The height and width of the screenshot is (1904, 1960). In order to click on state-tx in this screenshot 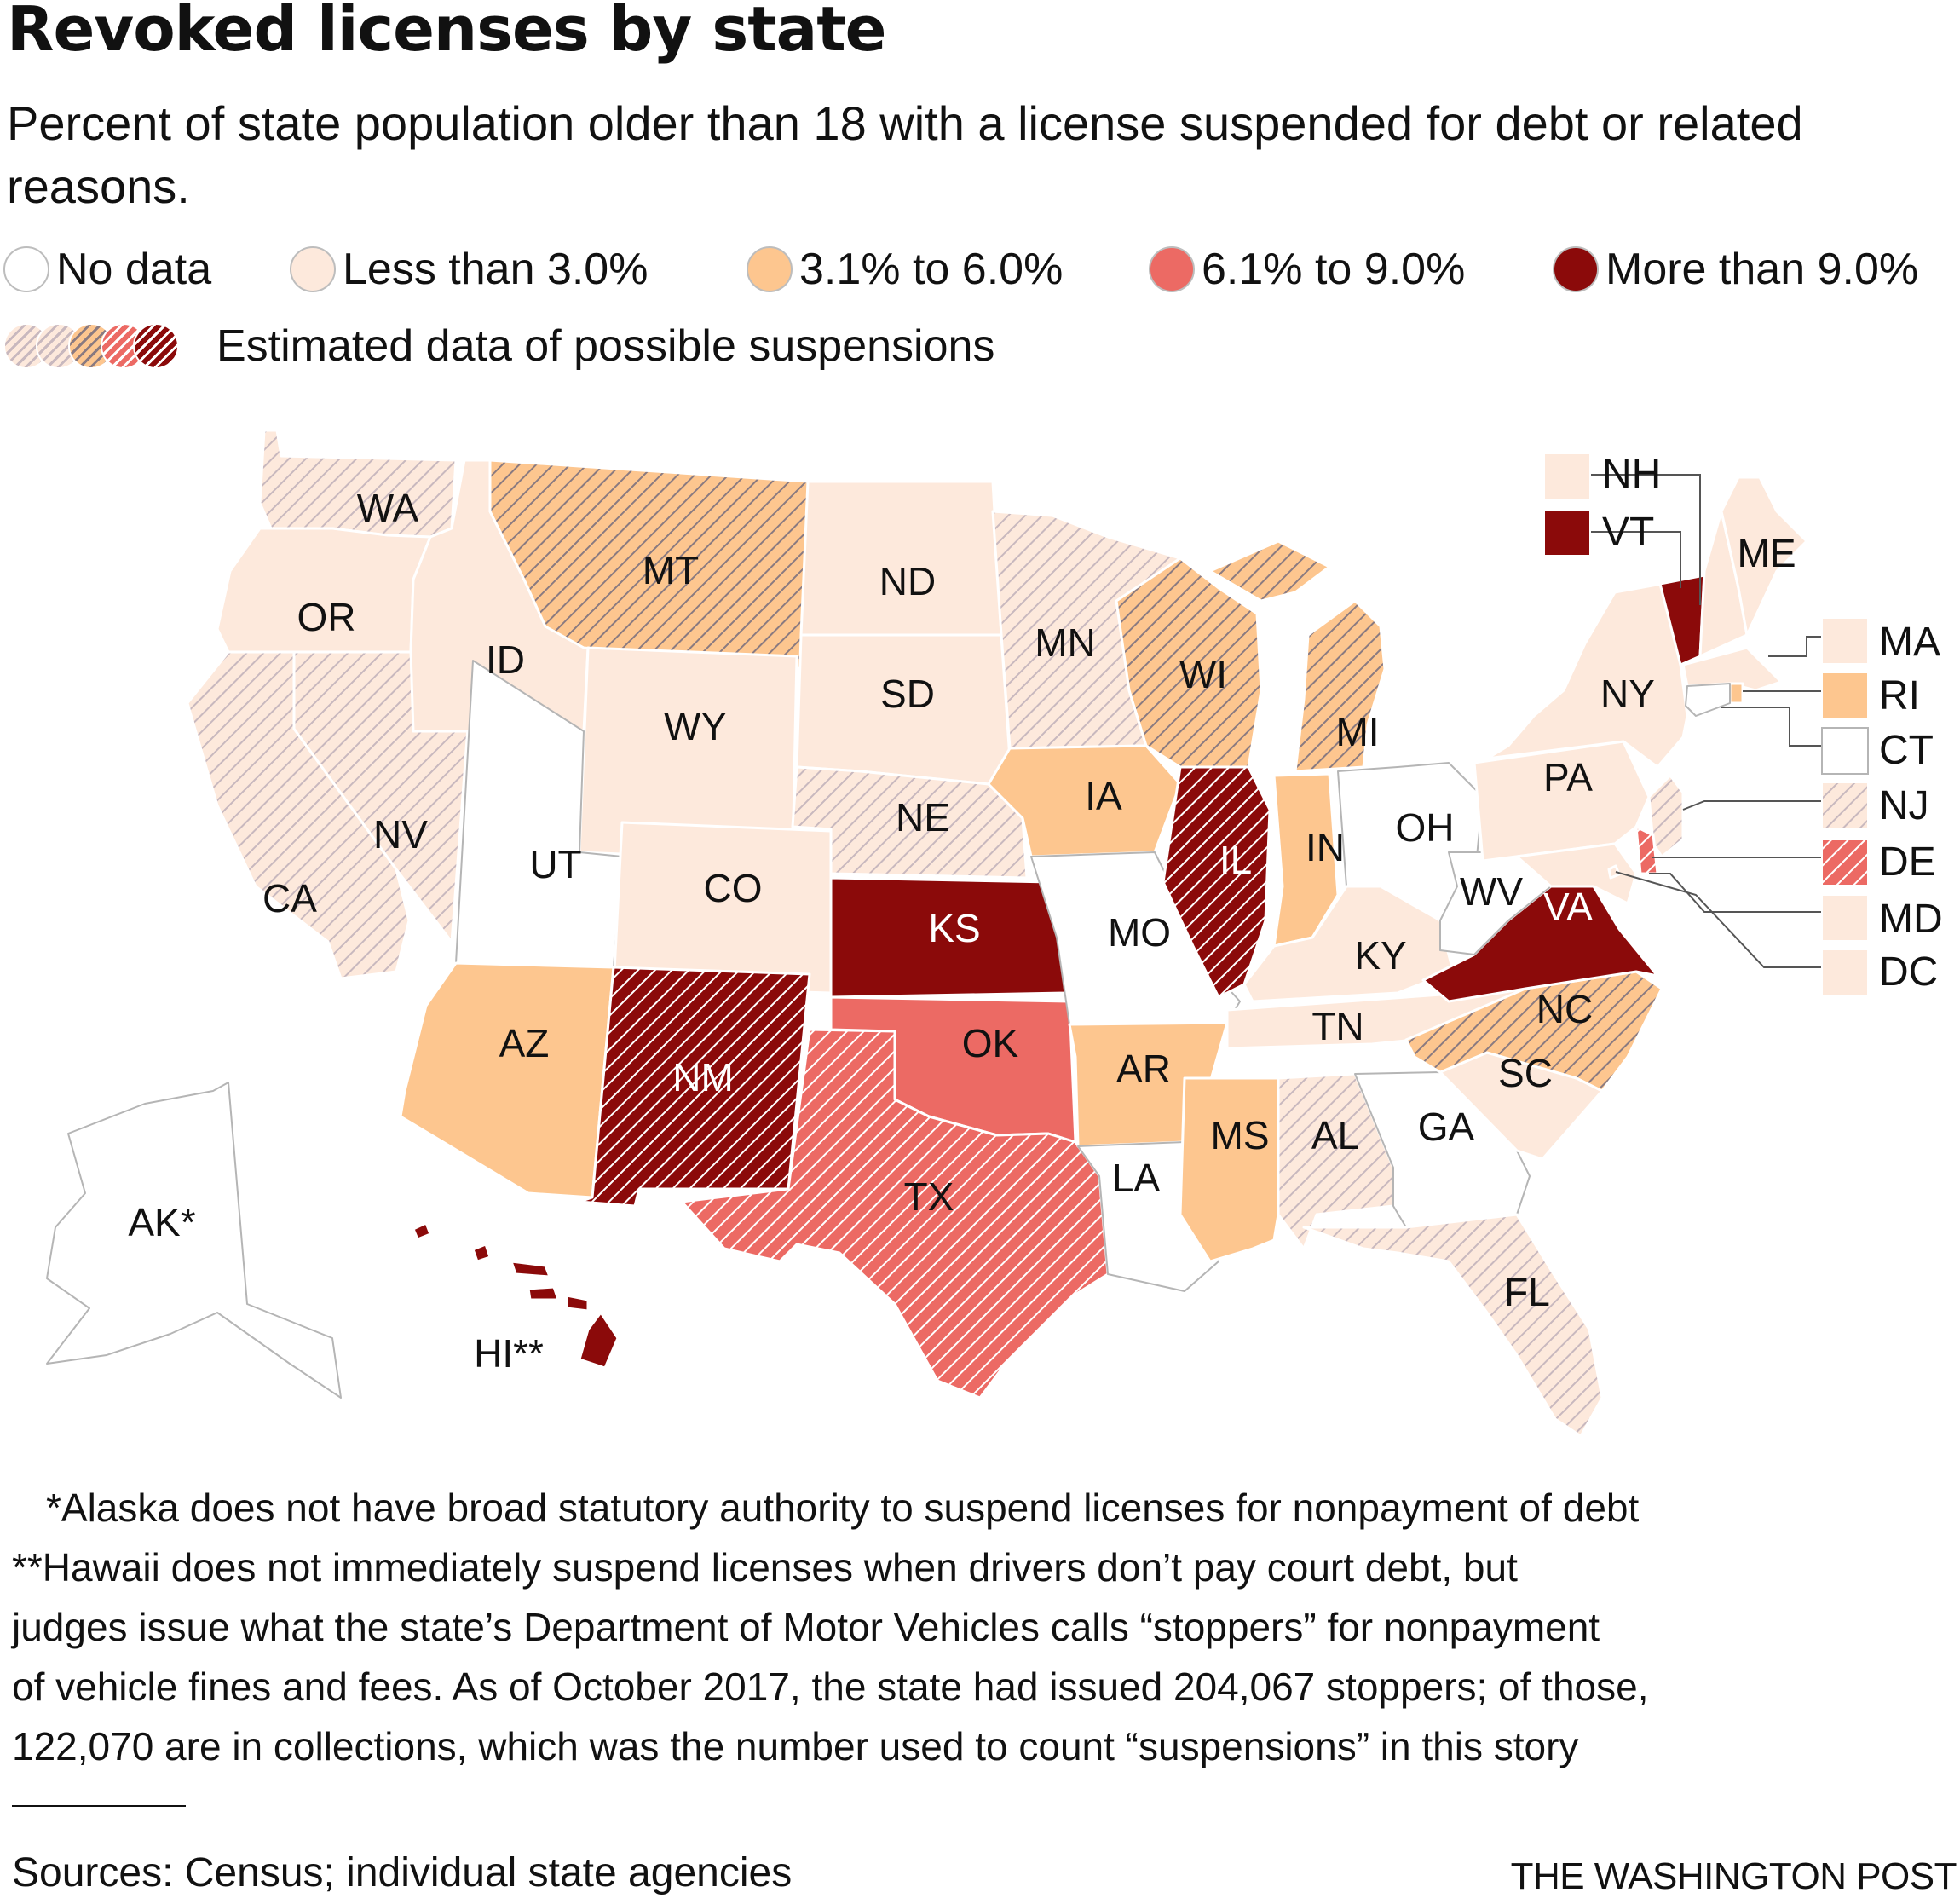, I will do `click(895, 1213)`.